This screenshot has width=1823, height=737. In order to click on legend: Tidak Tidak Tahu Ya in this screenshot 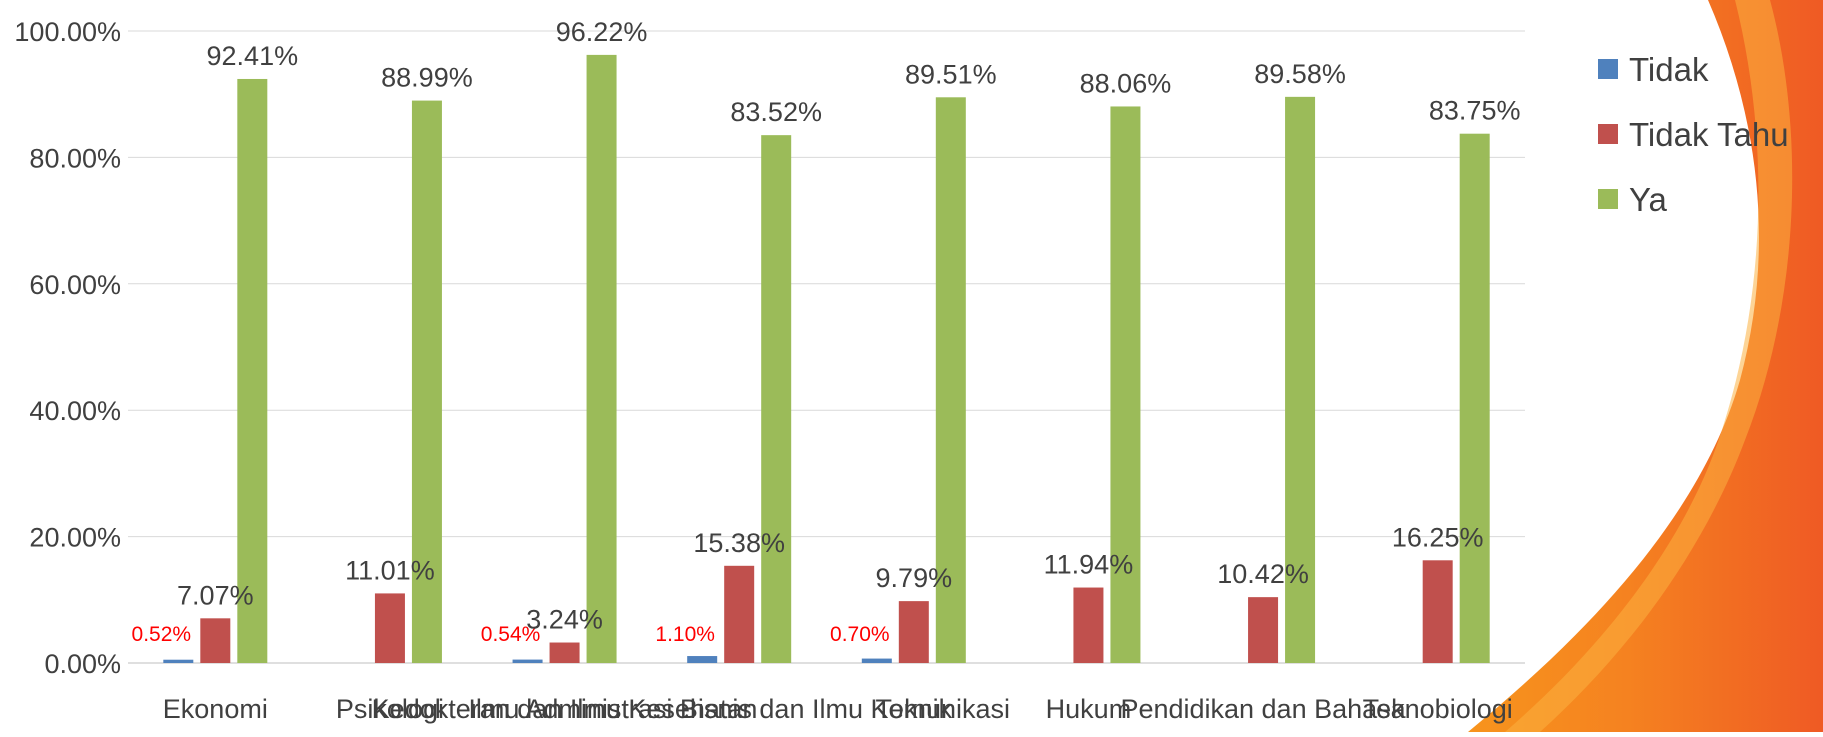, I will do `click(1693, 134)`.